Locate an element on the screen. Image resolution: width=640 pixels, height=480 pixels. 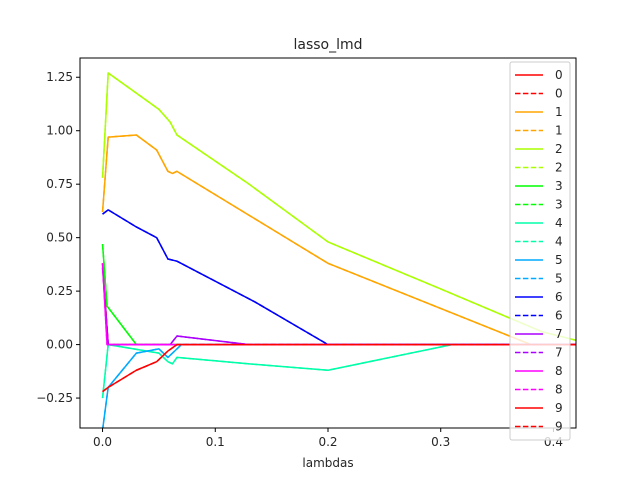
x-axis: 0.0 0.1 0.2 0.3 0.4 is located at coordinates (328, 438).